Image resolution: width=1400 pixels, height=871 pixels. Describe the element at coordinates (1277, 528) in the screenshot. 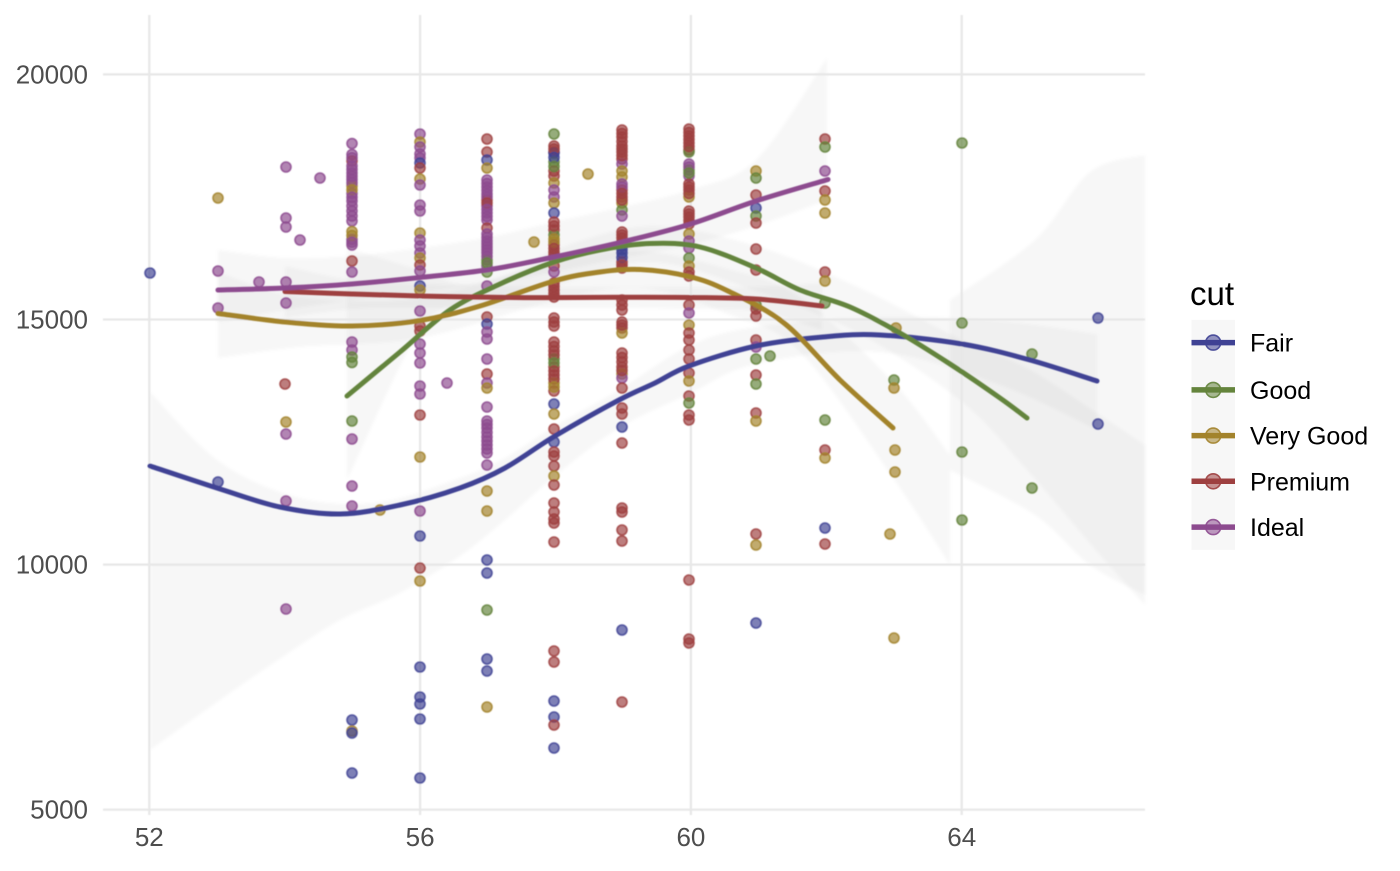

I see `svg-text: Ideal` at that location.